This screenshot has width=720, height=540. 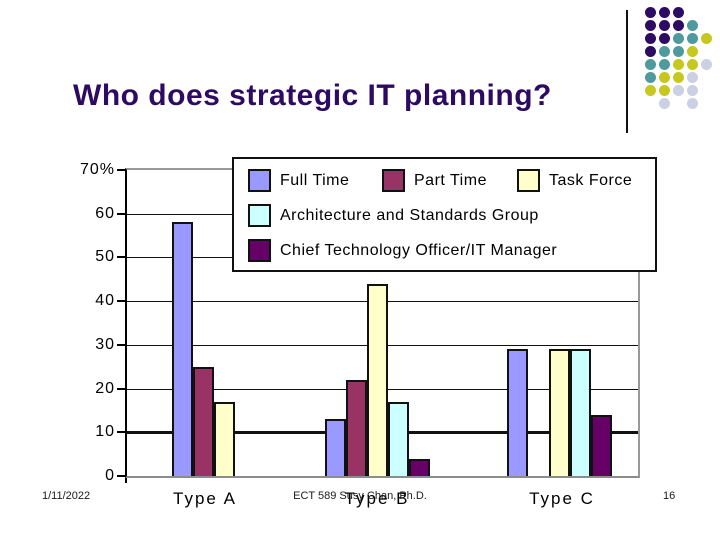 I want to click on footer-page-number: 16, so click(x=669, y=496).